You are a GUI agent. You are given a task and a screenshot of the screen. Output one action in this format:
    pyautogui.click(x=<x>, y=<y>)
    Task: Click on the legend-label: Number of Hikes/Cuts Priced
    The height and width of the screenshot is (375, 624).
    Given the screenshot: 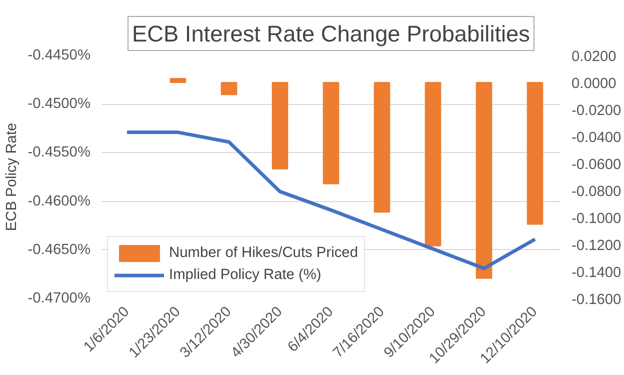 What is the action you would take?
    pyautogui.click(x=263, y=253)
    